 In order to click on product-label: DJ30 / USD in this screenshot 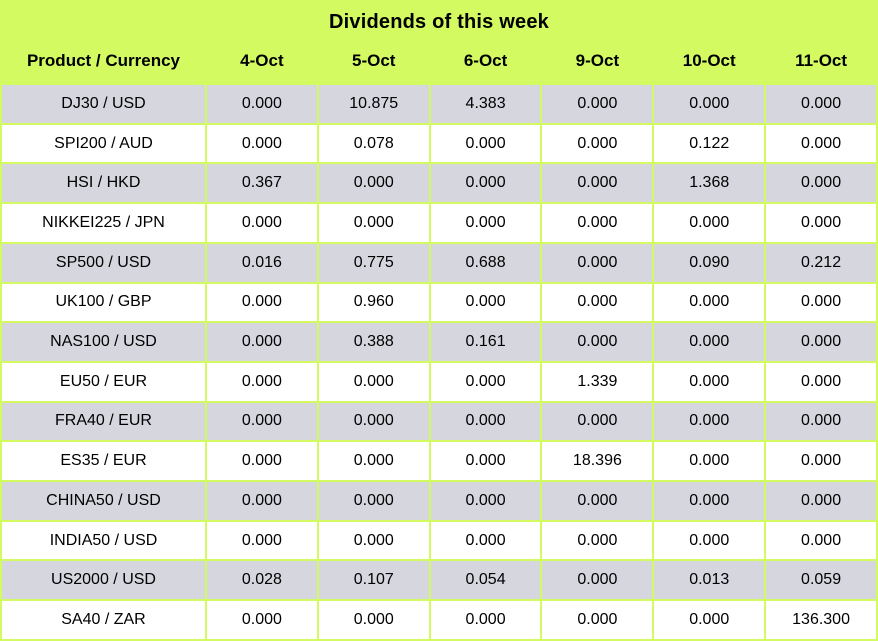, I will do `click(103, 104)`.